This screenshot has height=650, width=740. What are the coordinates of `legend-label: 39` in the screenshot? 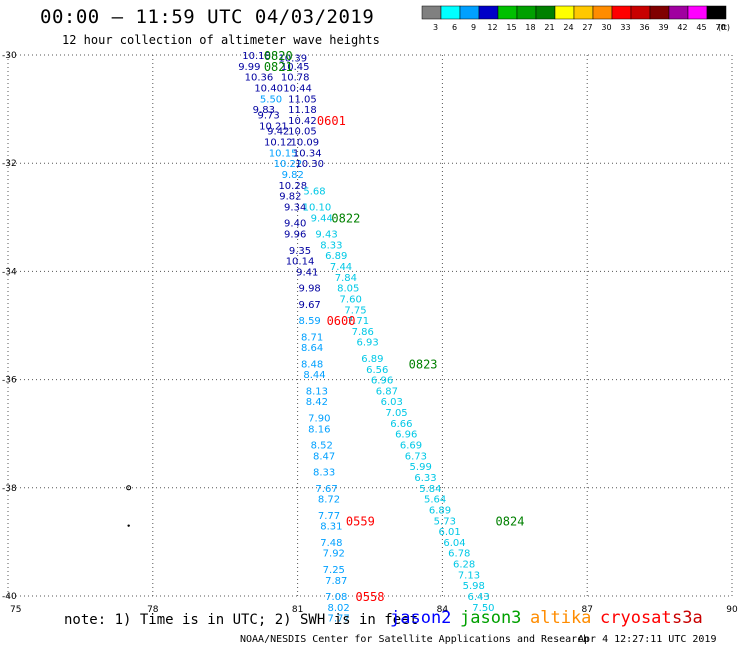 It's located at (663, 27).